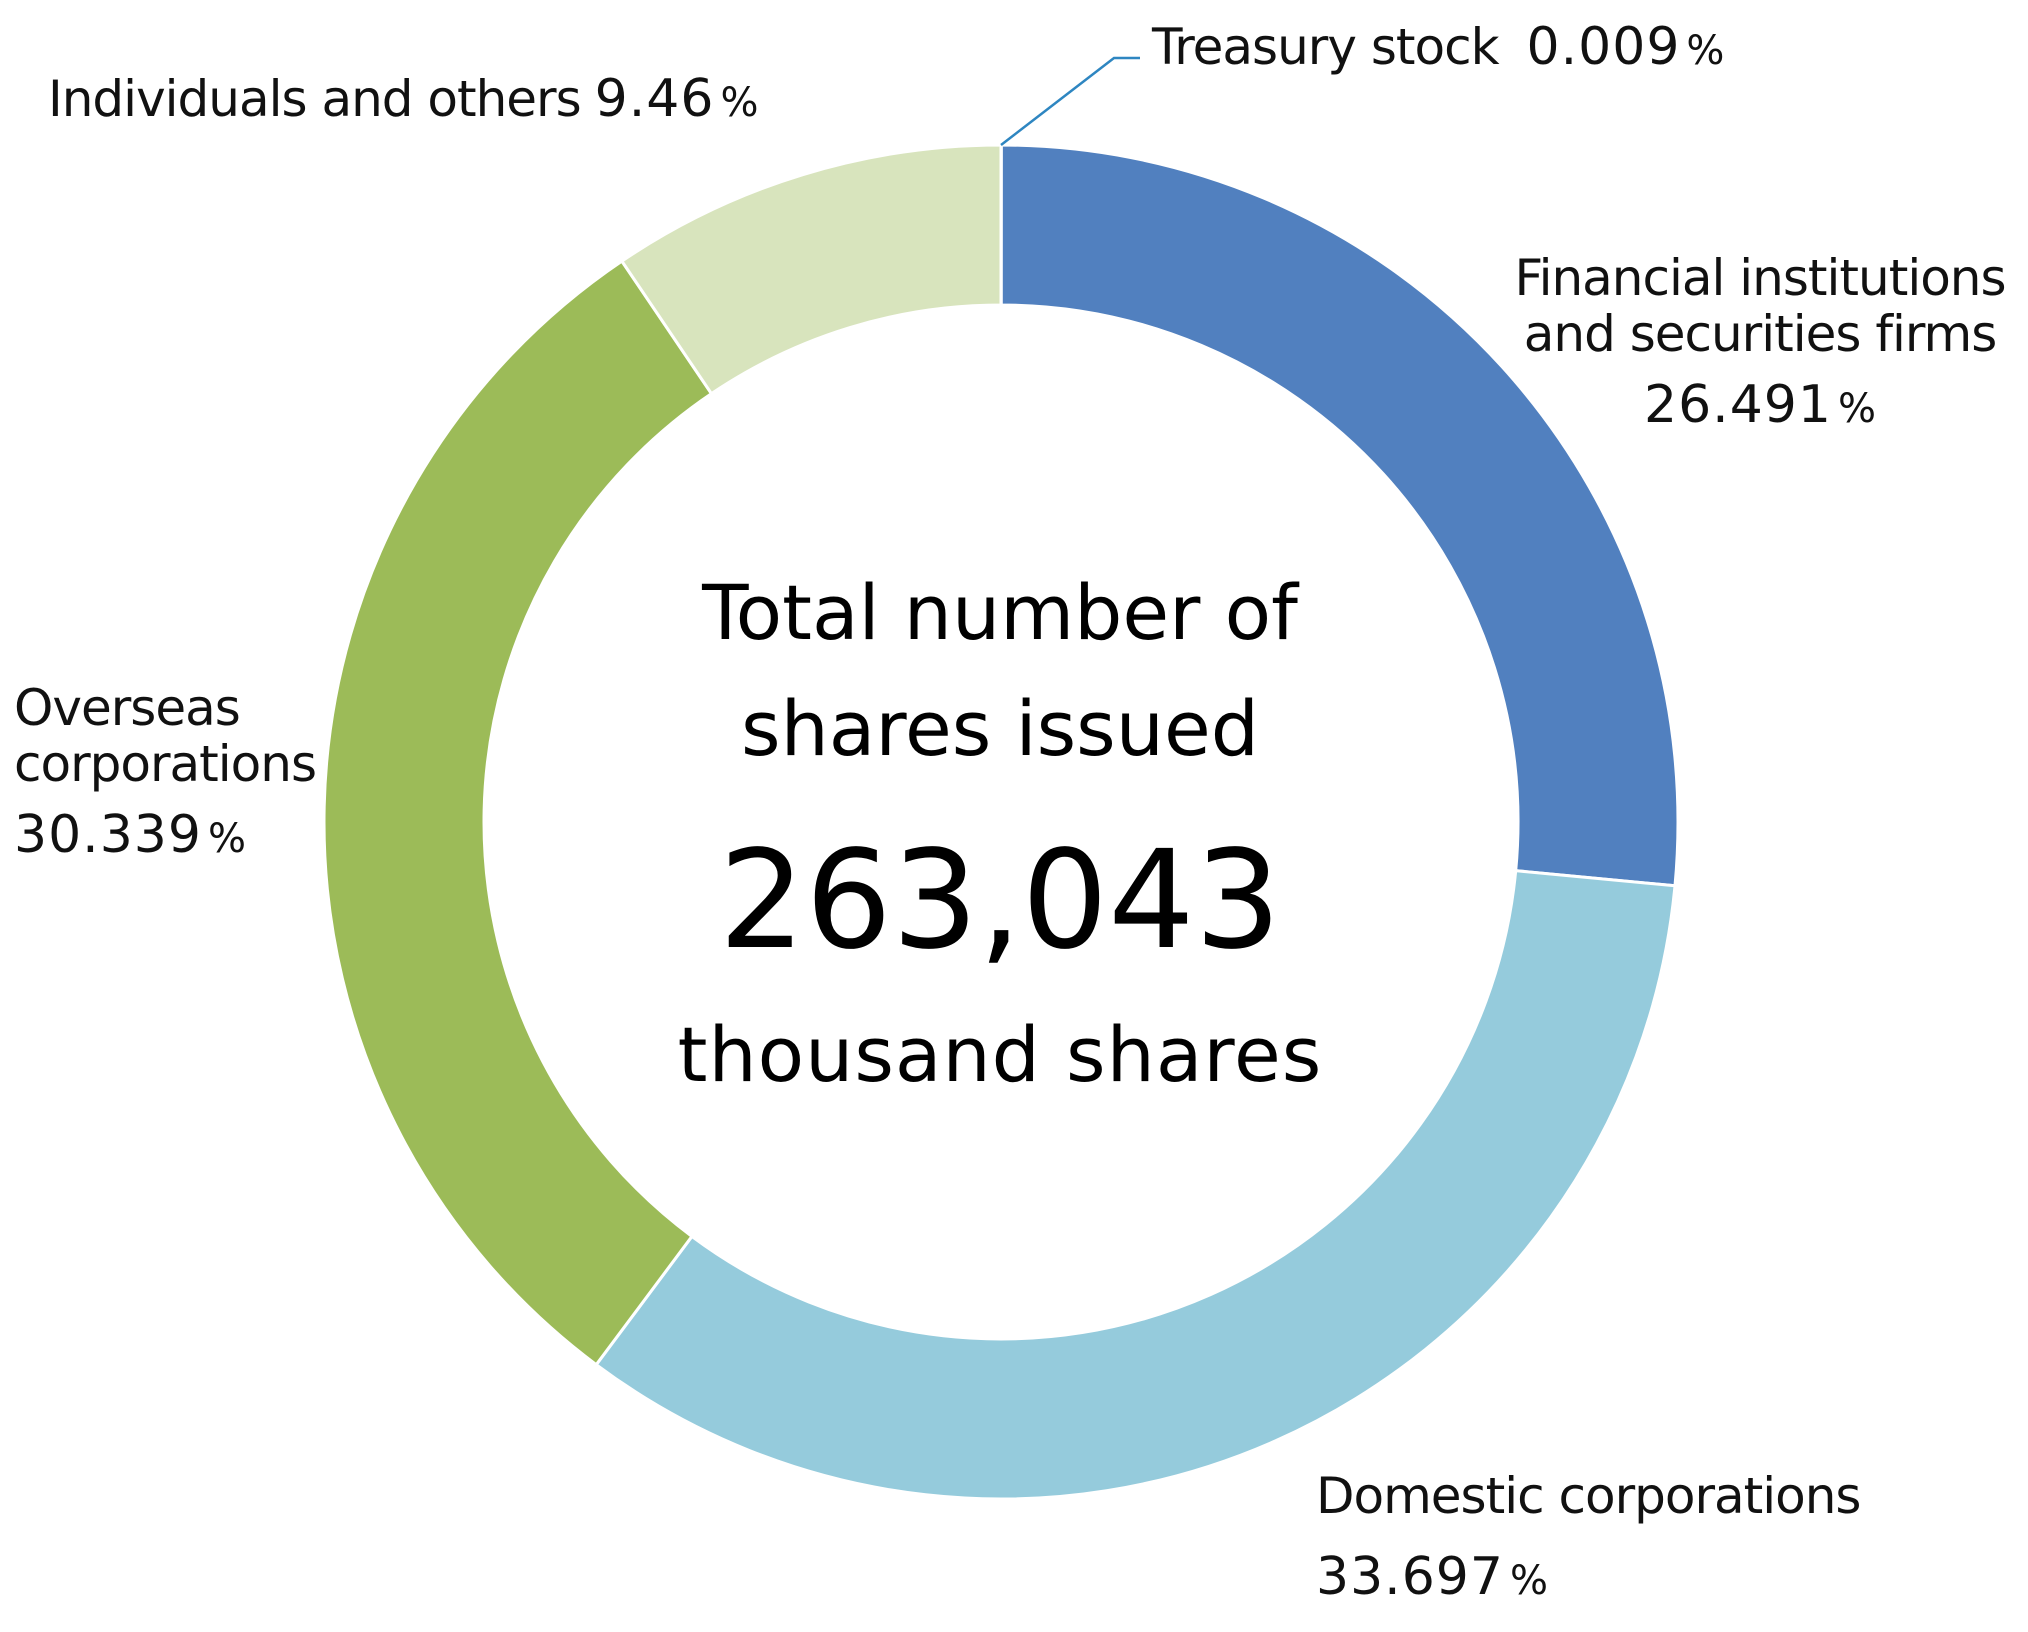 This screenshot has height=1632, width=2028. What do you see at coordinates (1000, 901) in the screenshot?
I see `center-total-value: 263,043` at bounding box center [1000, 901].